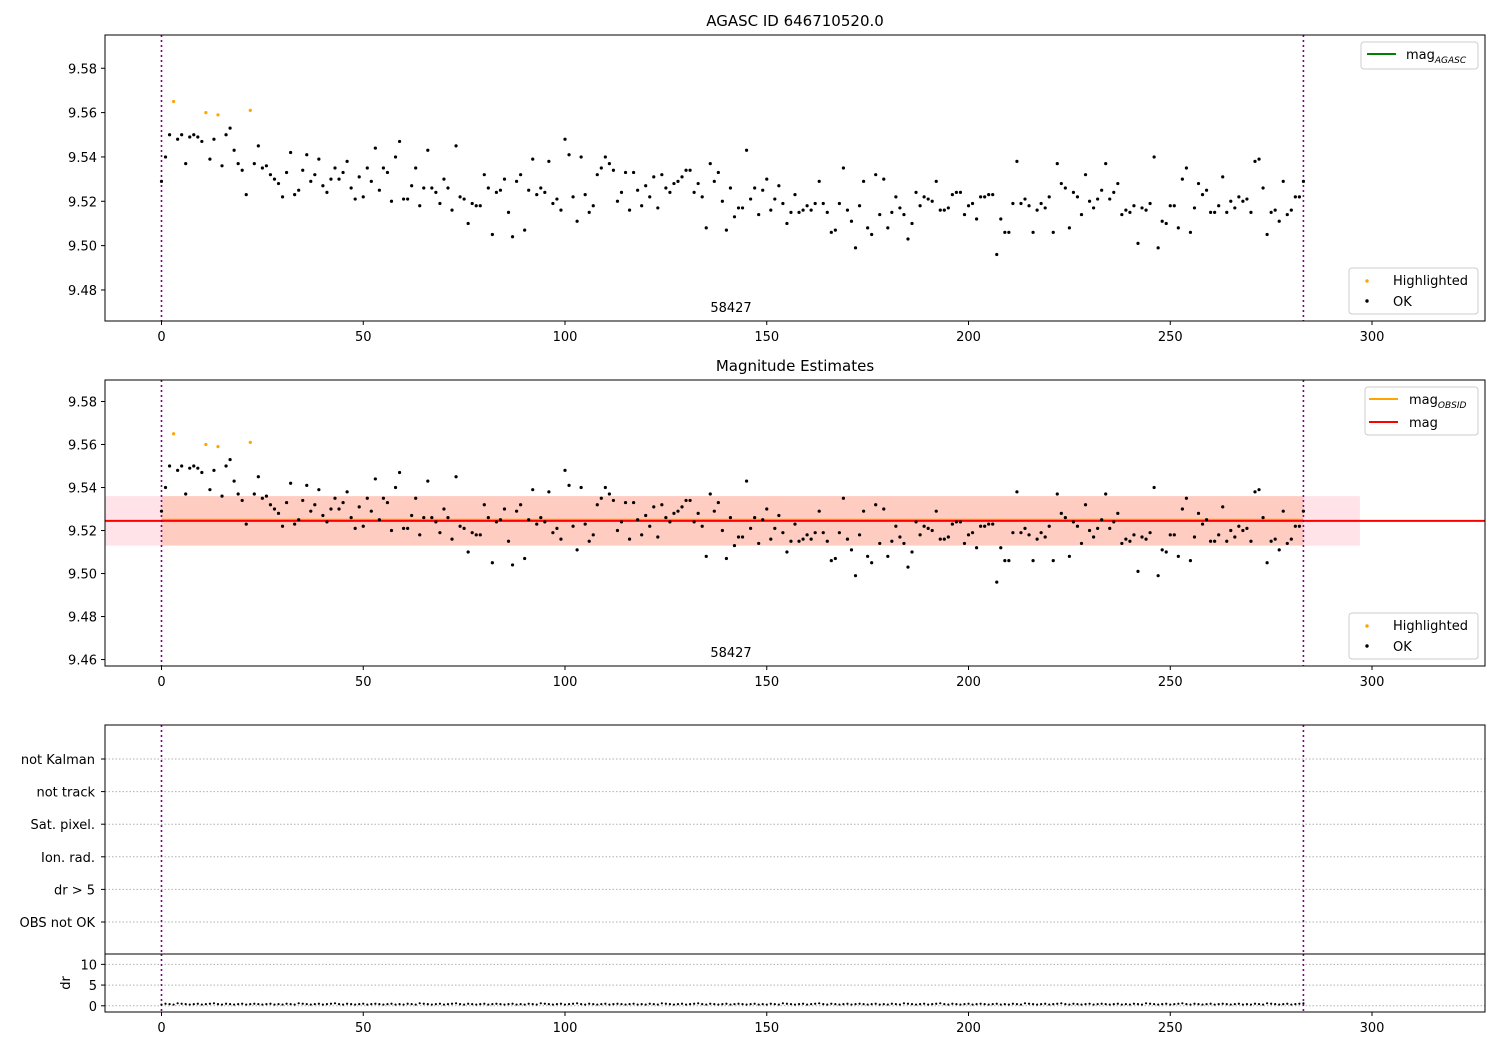 The width and height of the screenshot is (1500, 1050). What do you see at coordinates (1438, 402) in the screenshot?
I see `svg-text: magOBSID` at bounding box center [1438, 402].